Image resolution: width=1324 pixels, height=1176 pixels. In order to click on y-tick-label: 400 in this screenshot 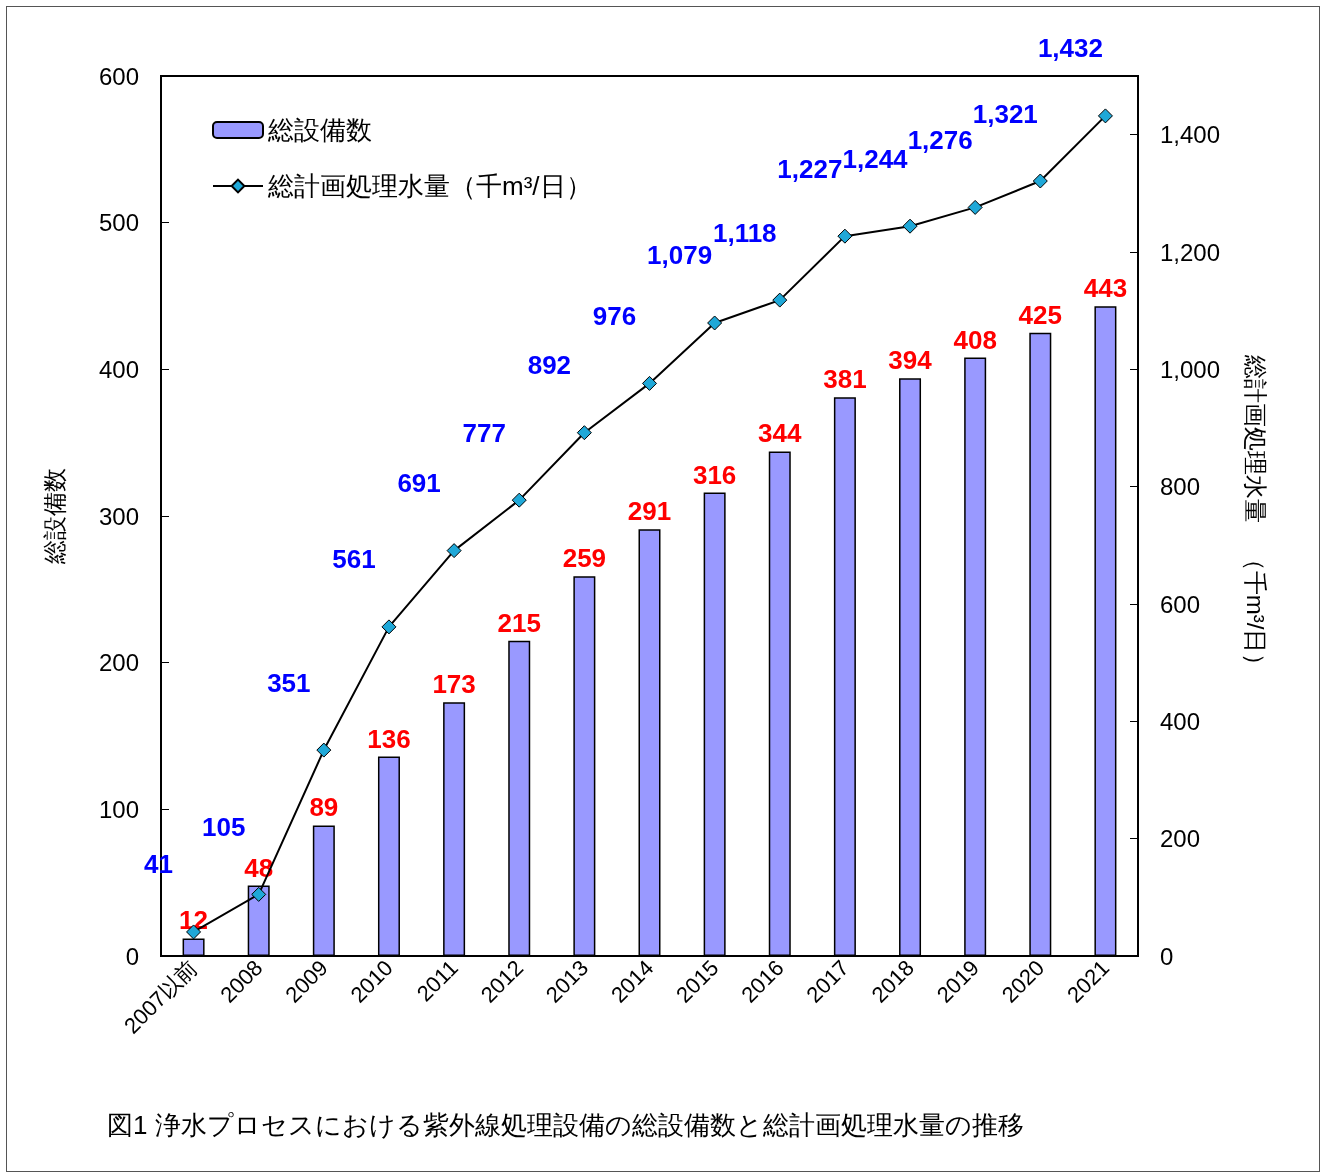, I will do `click(118, 369)`.